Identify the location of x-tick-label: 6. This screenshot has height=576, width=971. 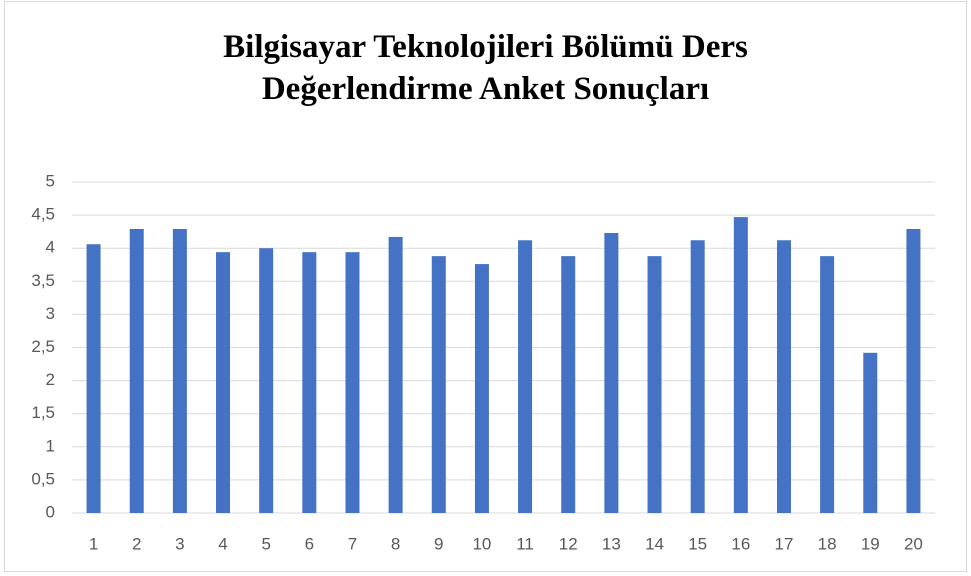
(309, 543).